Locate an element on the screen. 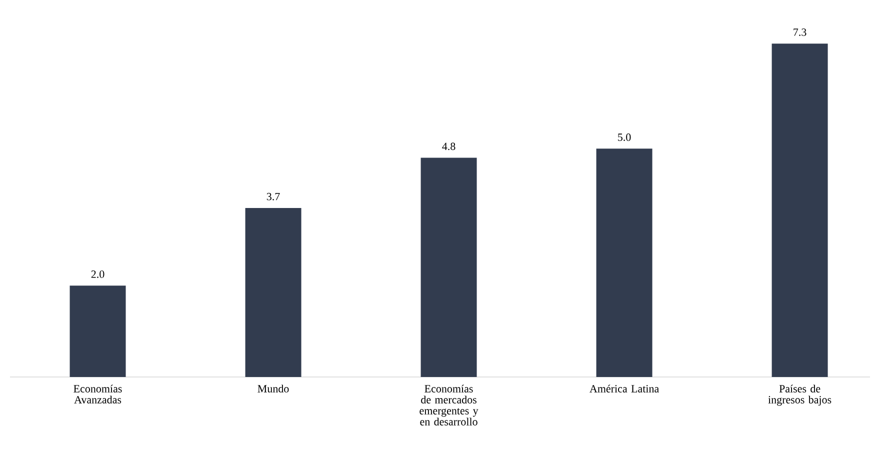 The width and height of the screenshot is (878, 468). x-tick-label: Economías Avanzadas is located at coordinates (98, 394).